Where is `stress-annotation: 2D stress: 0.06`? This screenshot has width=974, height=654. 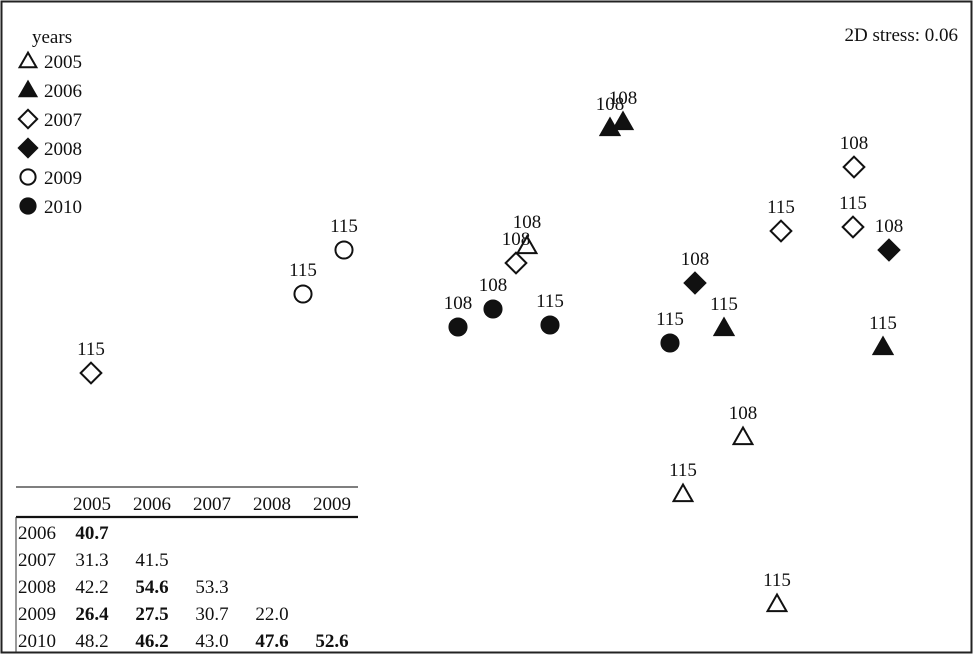
stress-annotation: 2D stress: 0.06 is located at coordinates (901, 35).